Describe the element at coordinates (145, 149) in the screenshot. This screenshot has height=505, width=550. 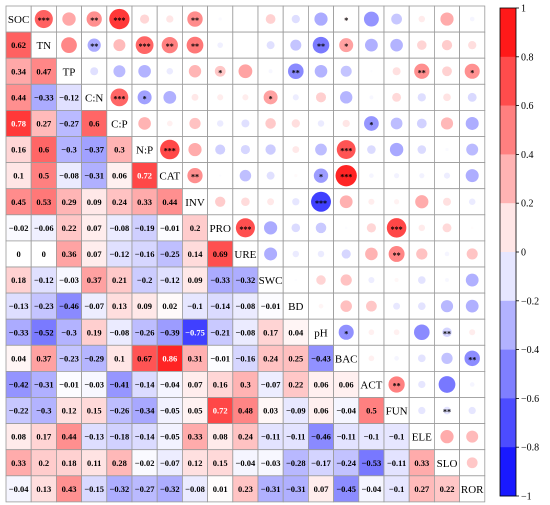
I see `diag-cell-N:P` at that location.